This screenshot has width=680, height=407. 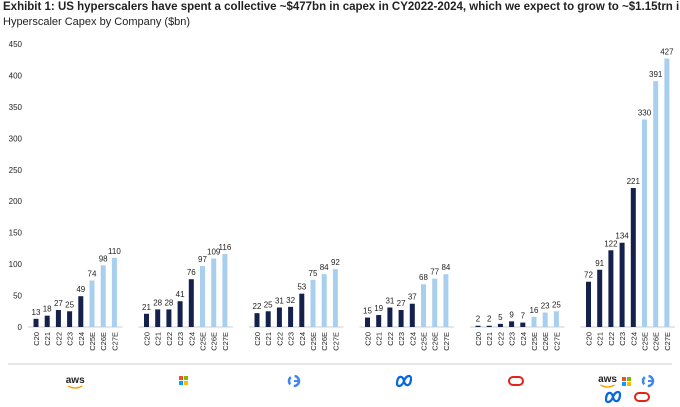 I want to click on value-label: 18, so click(x=47, y=309).